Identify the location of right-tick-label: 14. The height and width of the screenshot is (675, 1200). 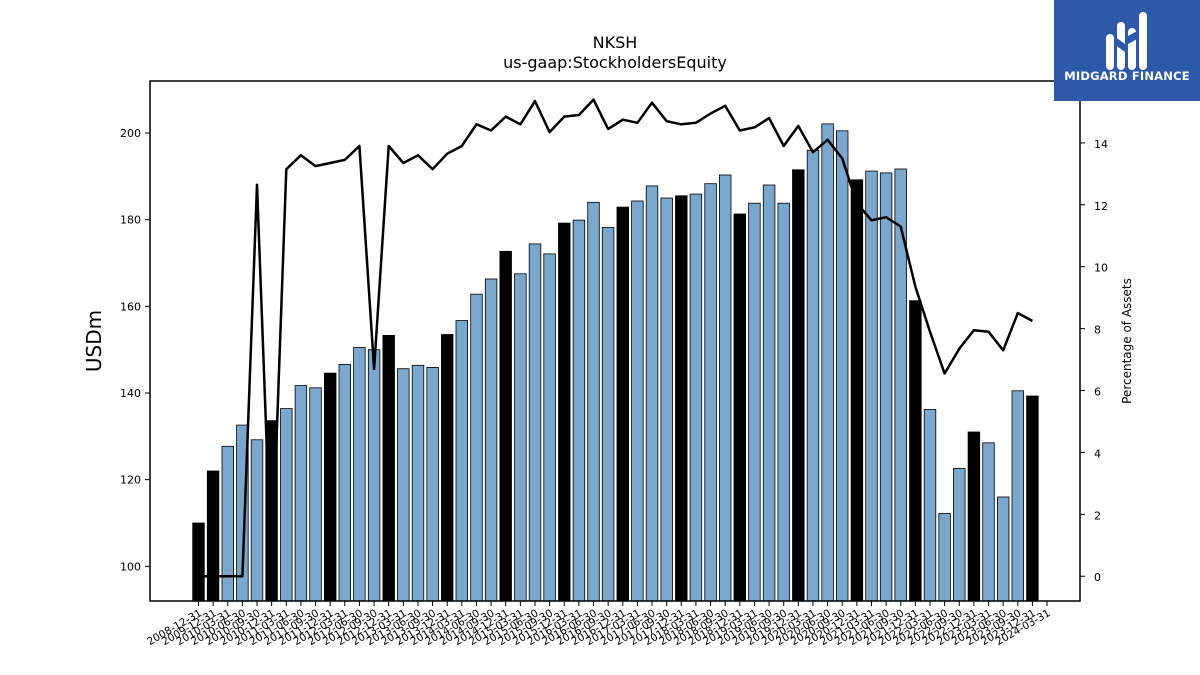
(1101, 144).